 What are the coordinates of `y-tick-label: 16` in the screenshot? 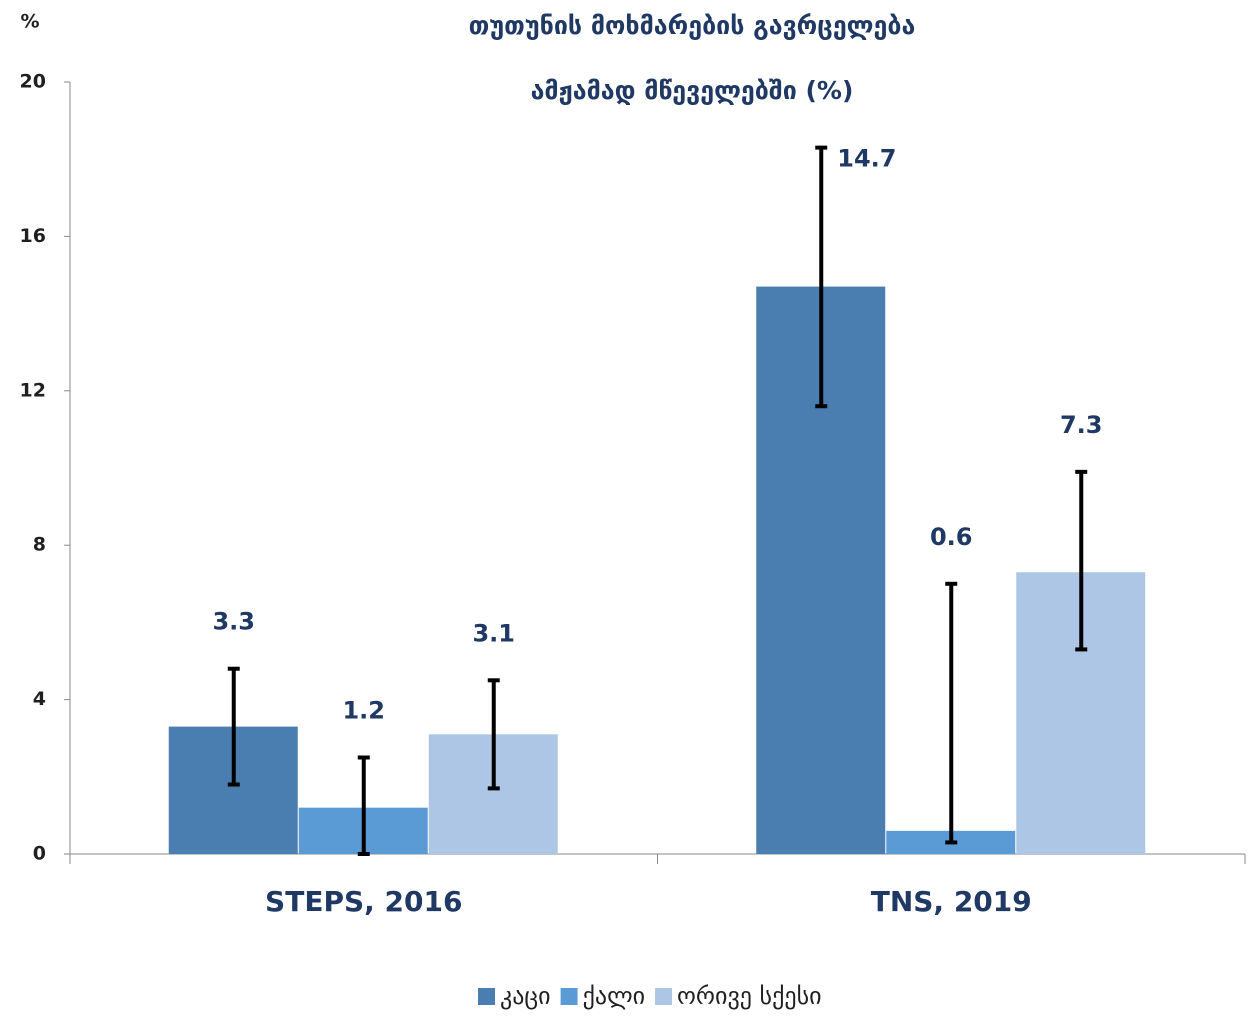 It's located at (33, 236).